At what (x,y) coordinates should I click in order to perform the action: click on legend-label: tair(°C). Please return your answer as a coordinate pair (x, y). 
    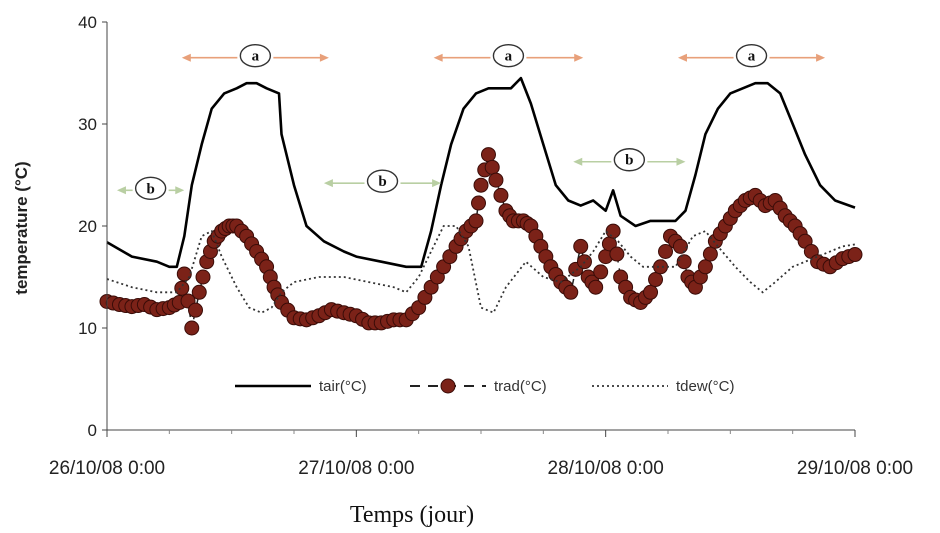
    Looking at the image, I should click on (343, 386).